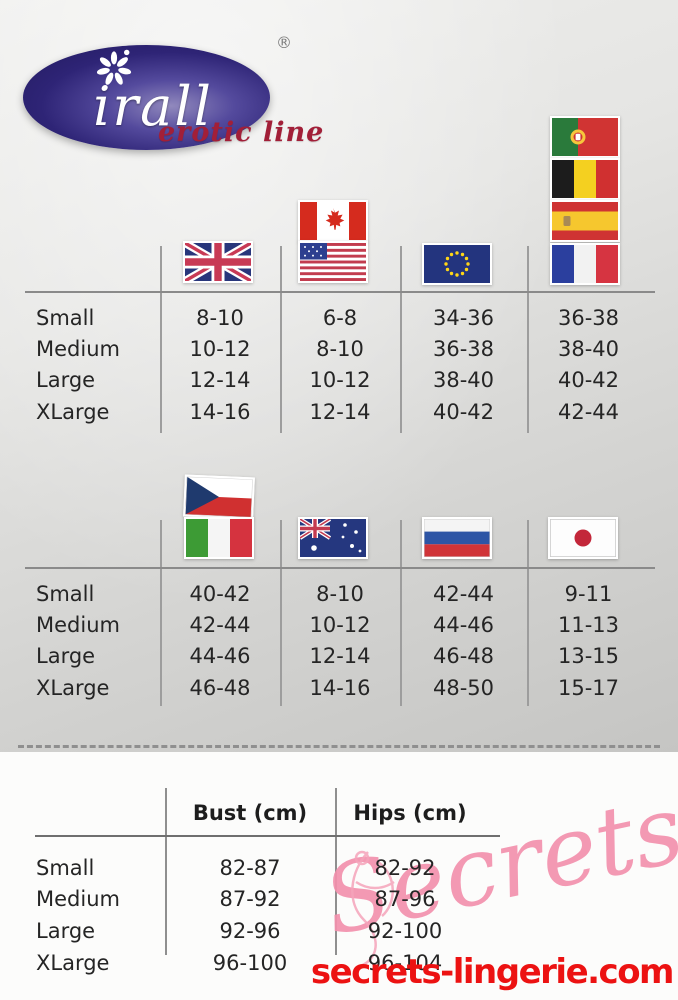  Describe the element at coordinates (457, 264) in the screenshot. I see `eu-flag-icon` at that location.